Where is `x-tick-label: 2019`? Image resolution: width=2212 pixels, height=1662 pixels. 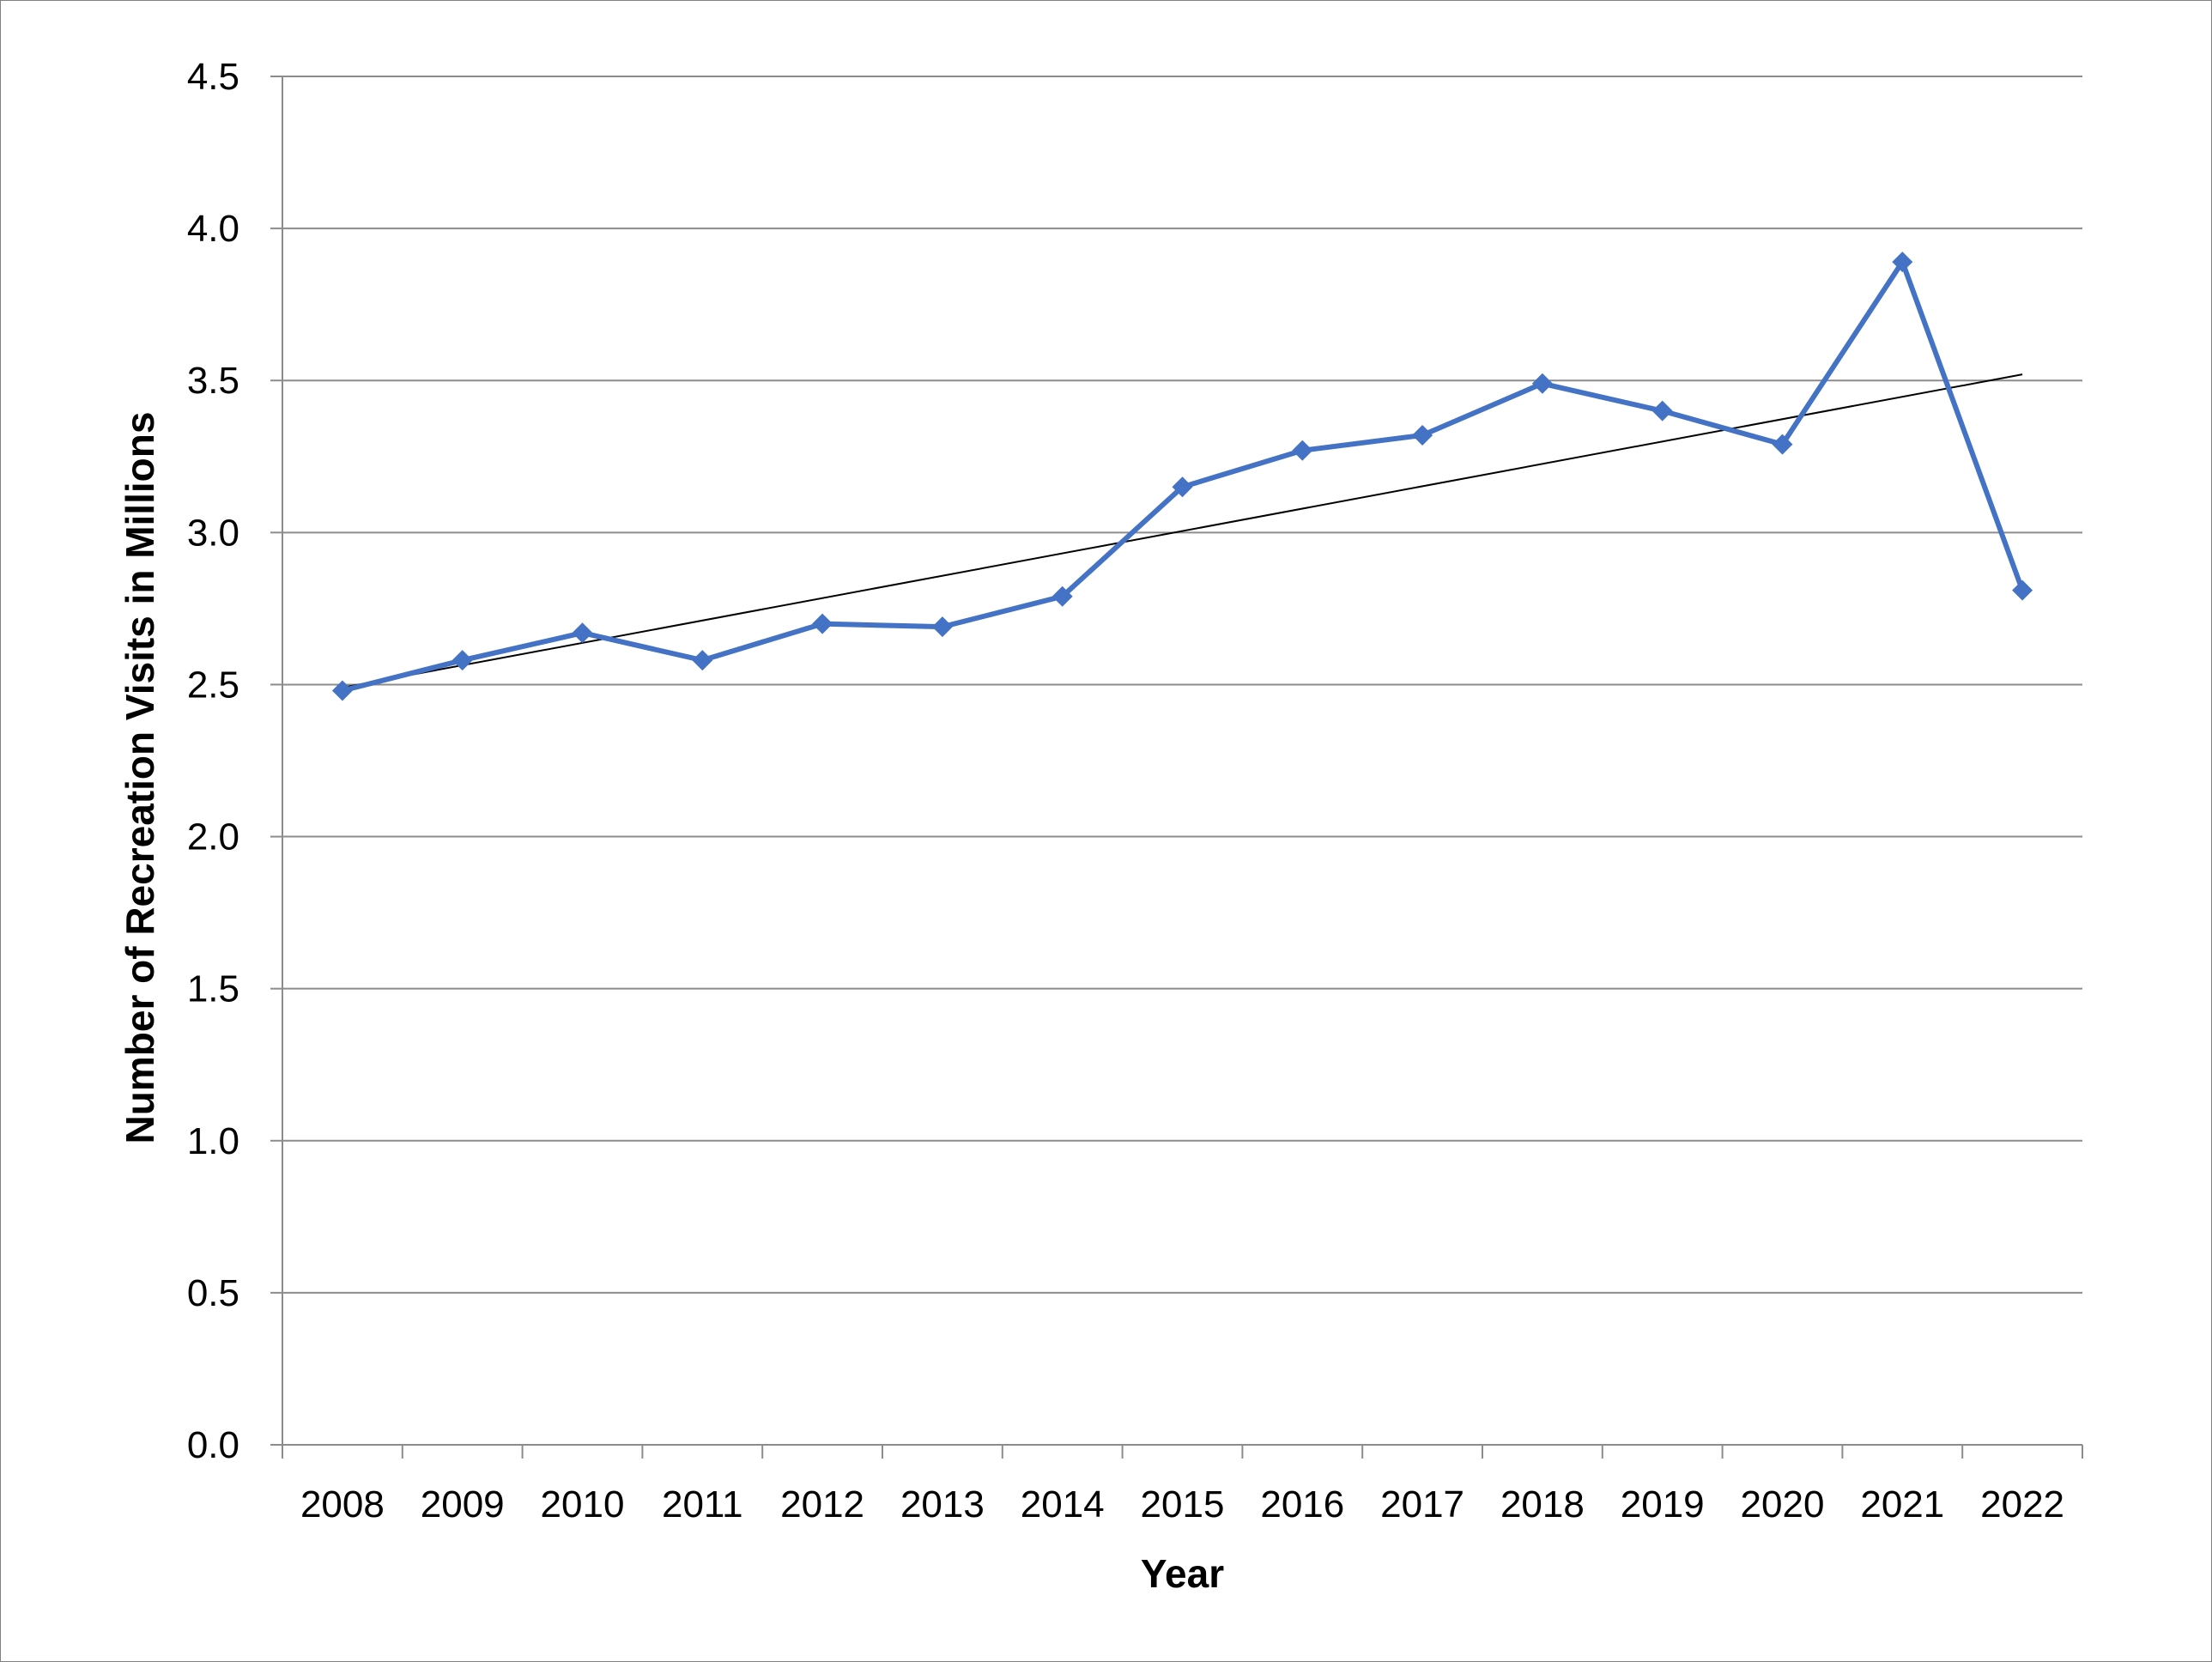
x-tick-label: 2019 is located at coordinates (1663, 1505).